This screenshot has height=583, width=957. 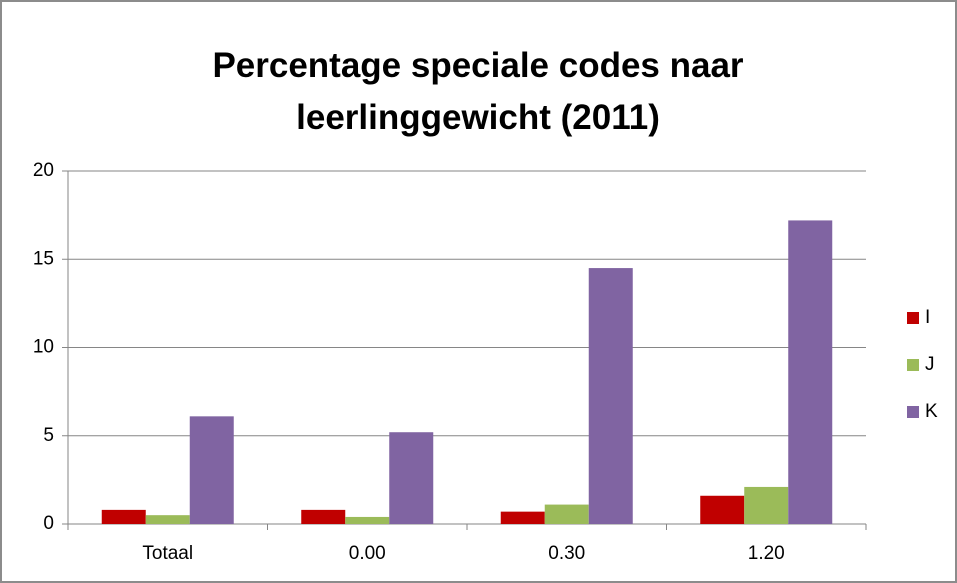 What do you see at coordinates (48, 435) in the screenshot?
I see `y-tick-label: 5` at bounding box center [48, 435].